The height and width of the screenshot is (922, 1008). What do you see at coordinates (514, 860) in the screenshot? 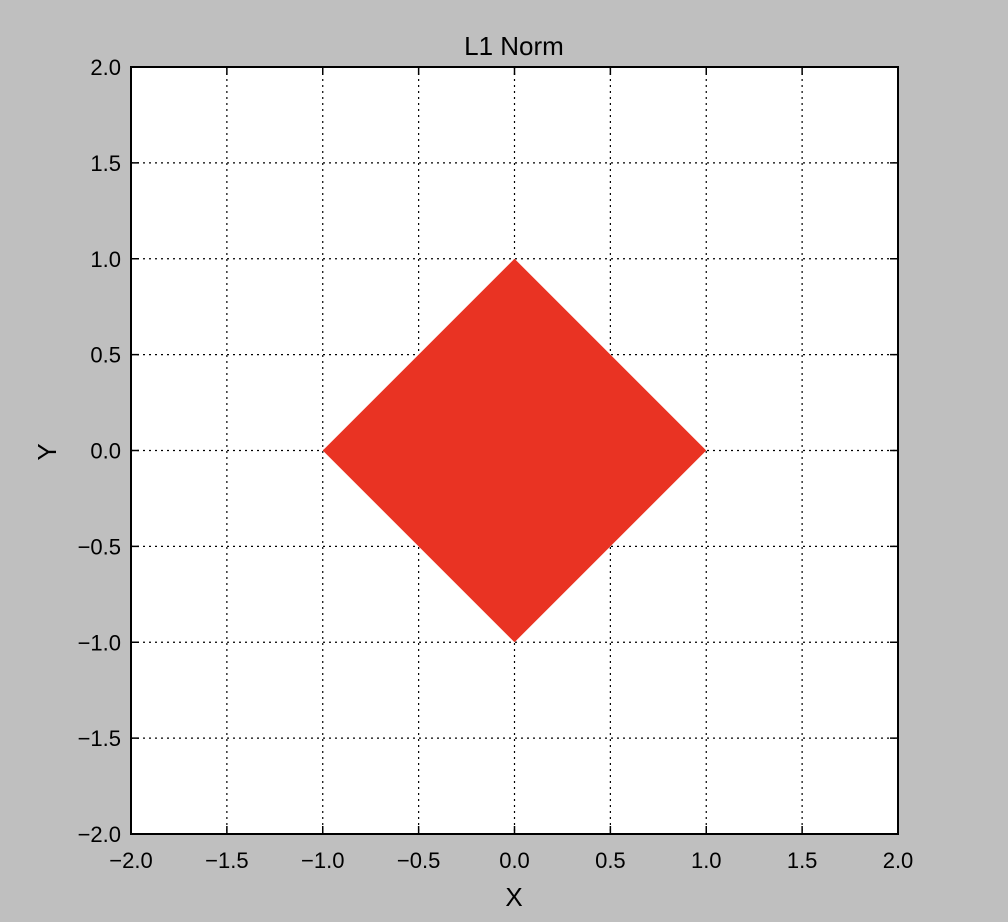
I see `x-tick-label: 0.0` at bounding box center [514, 860].